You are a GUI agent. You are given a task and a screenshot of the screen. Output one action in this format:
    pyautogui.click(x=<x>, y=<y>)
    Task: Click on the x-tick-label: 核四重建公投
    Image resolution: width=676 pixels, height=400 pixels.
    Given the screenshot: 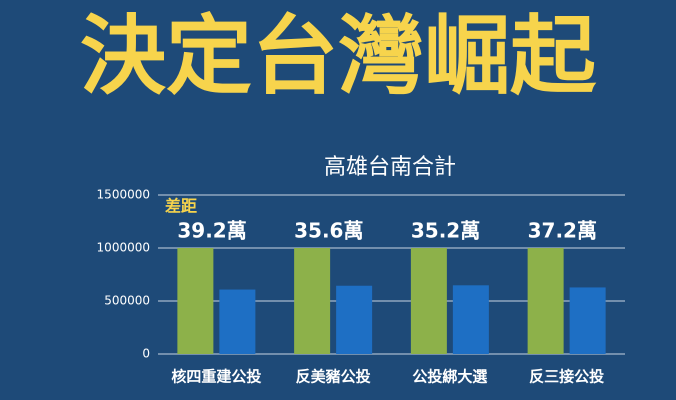 What is the action you would take?
    pyautogui.click(x=216, y=377)
    